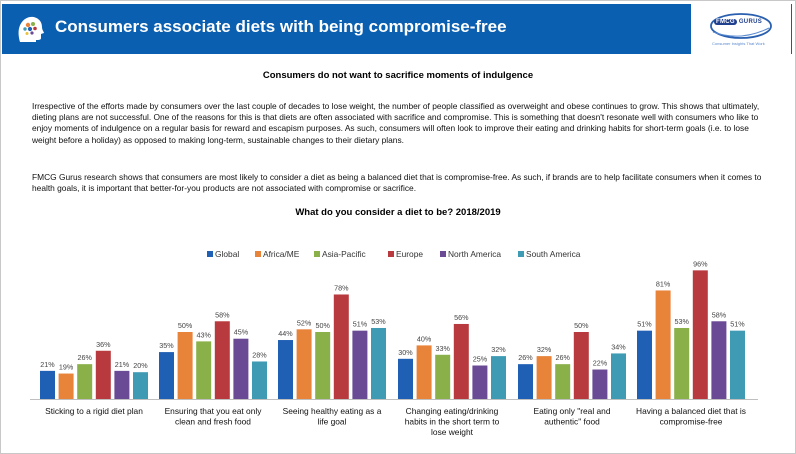  What do you see at coordinates (185, 325) in the screenshot?
I see `data-label-2-2: 50%` at bounding box center [185, 325].